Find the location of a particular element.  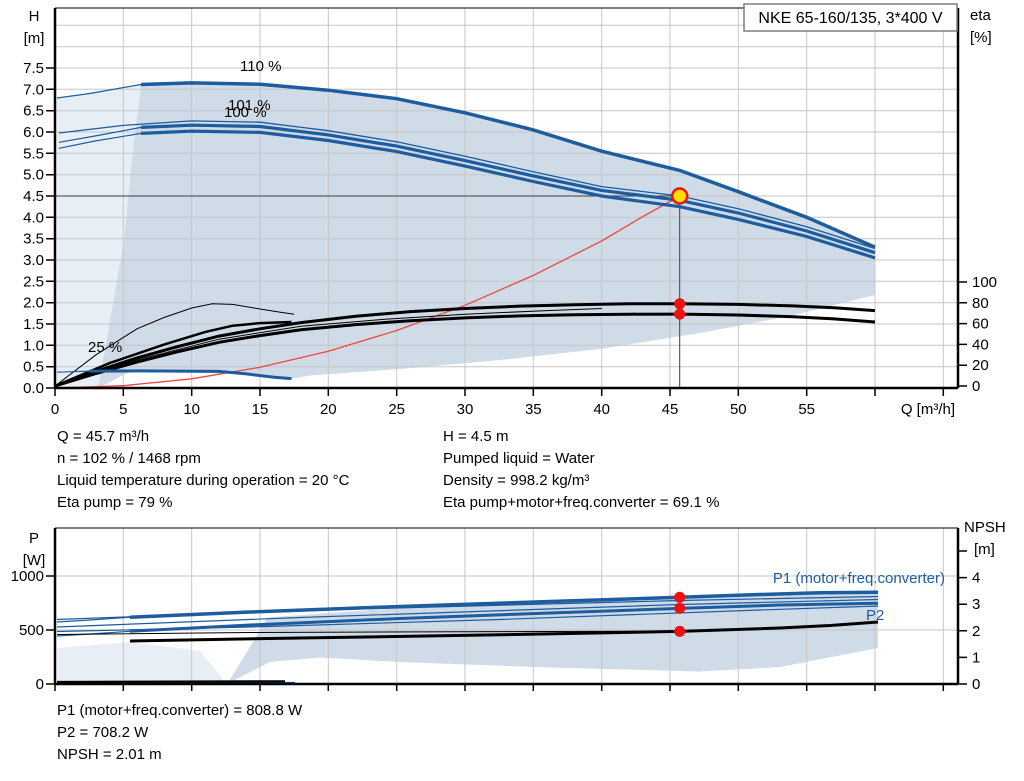

eta-tick-label: 100 is located at coordinates (984, 282).